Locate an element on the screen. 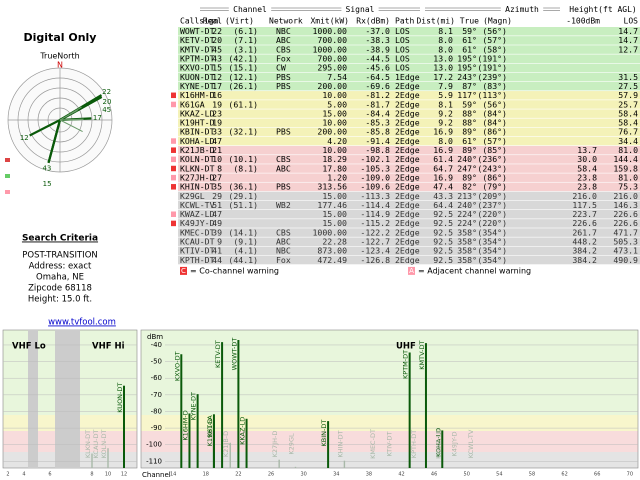  column-header: Dist(mi) is located at coordinates (435, 21).